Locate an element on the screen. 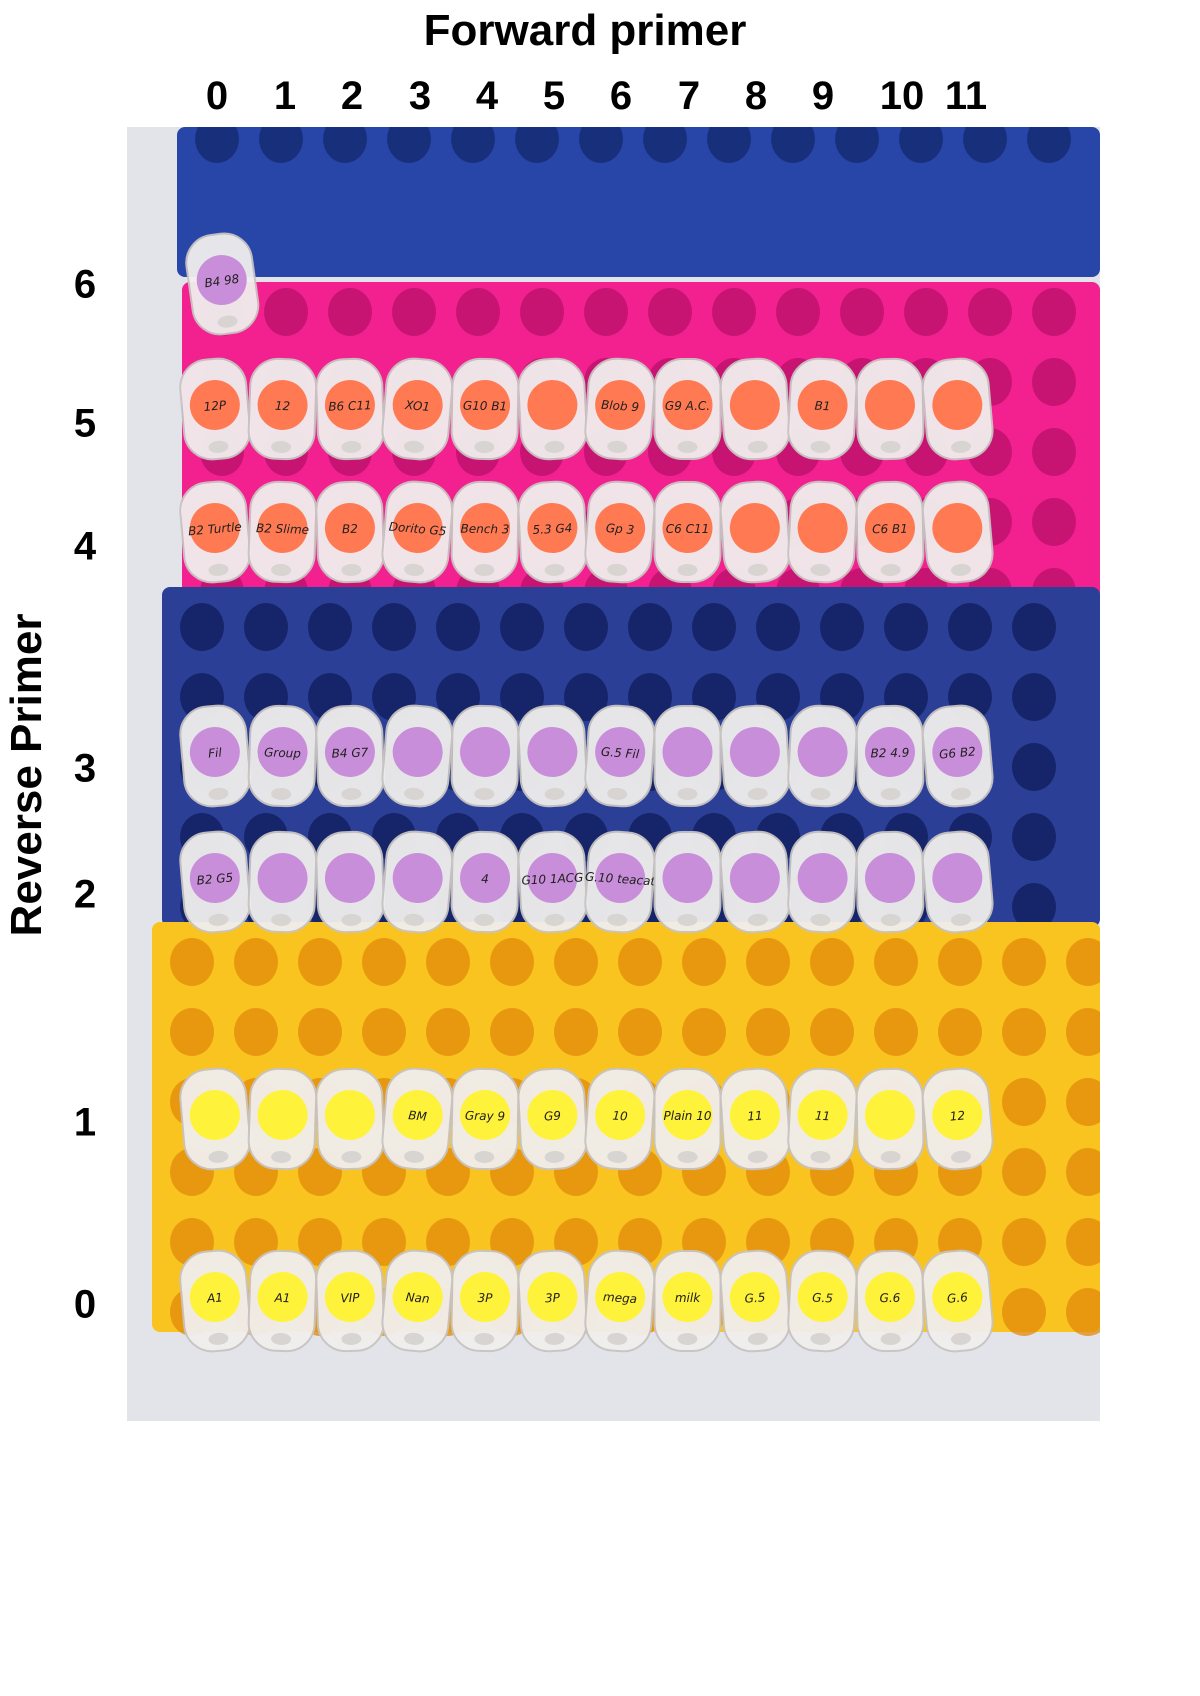 The width and height of the screenshot is (1200, 1696). tube-row3-0-hinge is located at coordinates (218, 793).